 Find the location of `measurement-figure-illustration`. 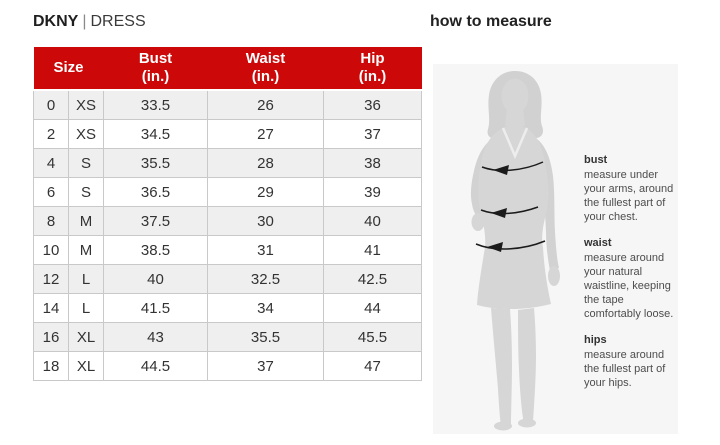

measurement-figure-illustration is located at coordinates (515, 251).